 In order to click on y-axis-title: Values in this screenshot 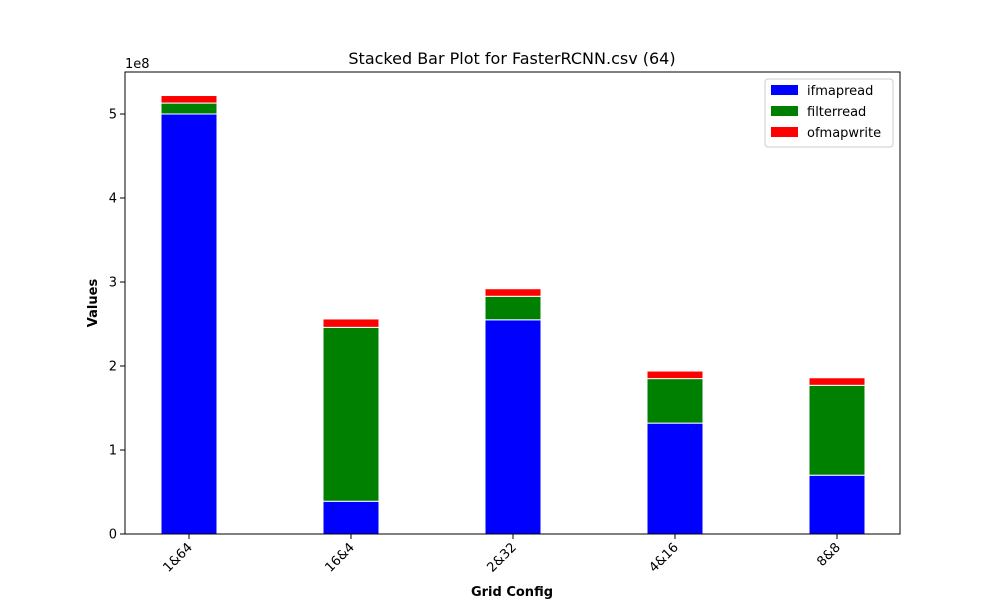, I will do `click(93, 303)`.